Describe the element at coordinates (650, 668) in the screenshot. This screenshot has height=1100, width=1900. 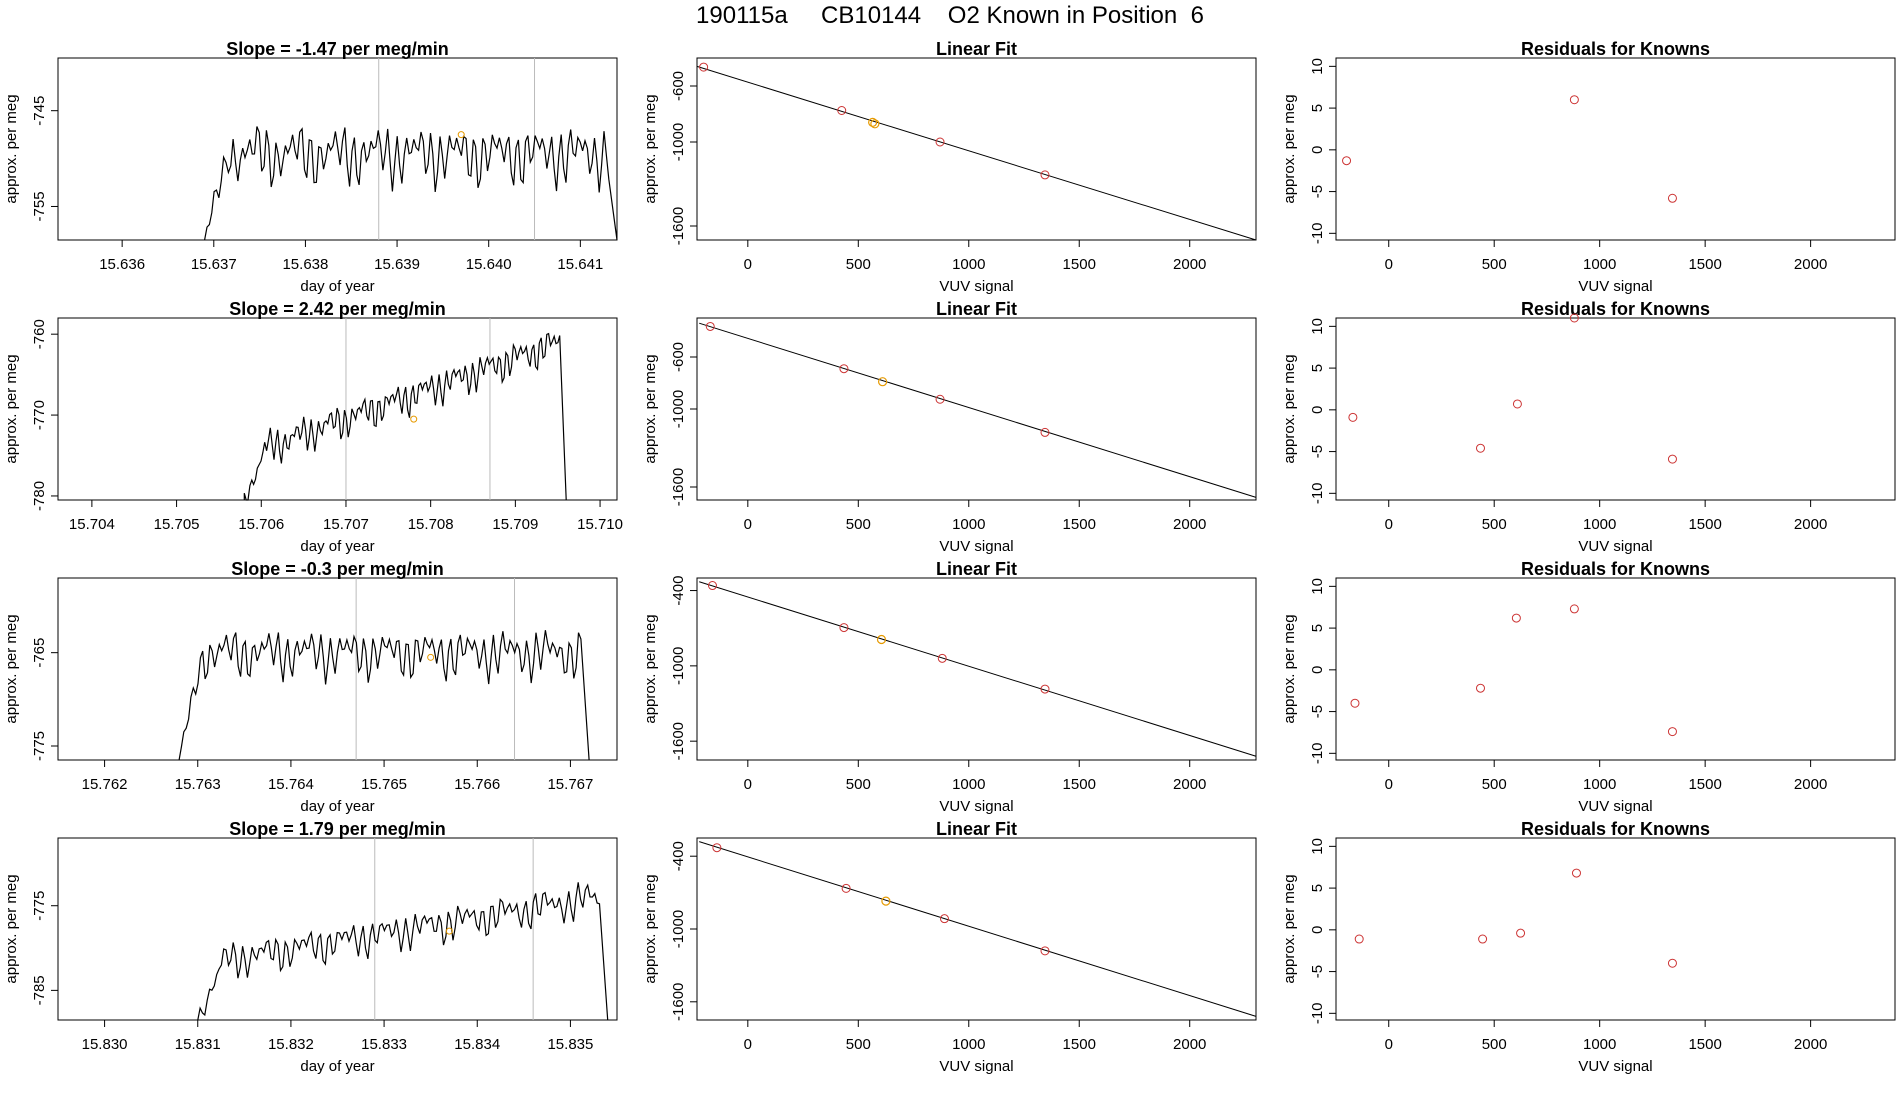
I see `y-axis-label-linear-fit-3: approx. per meg` at that location.